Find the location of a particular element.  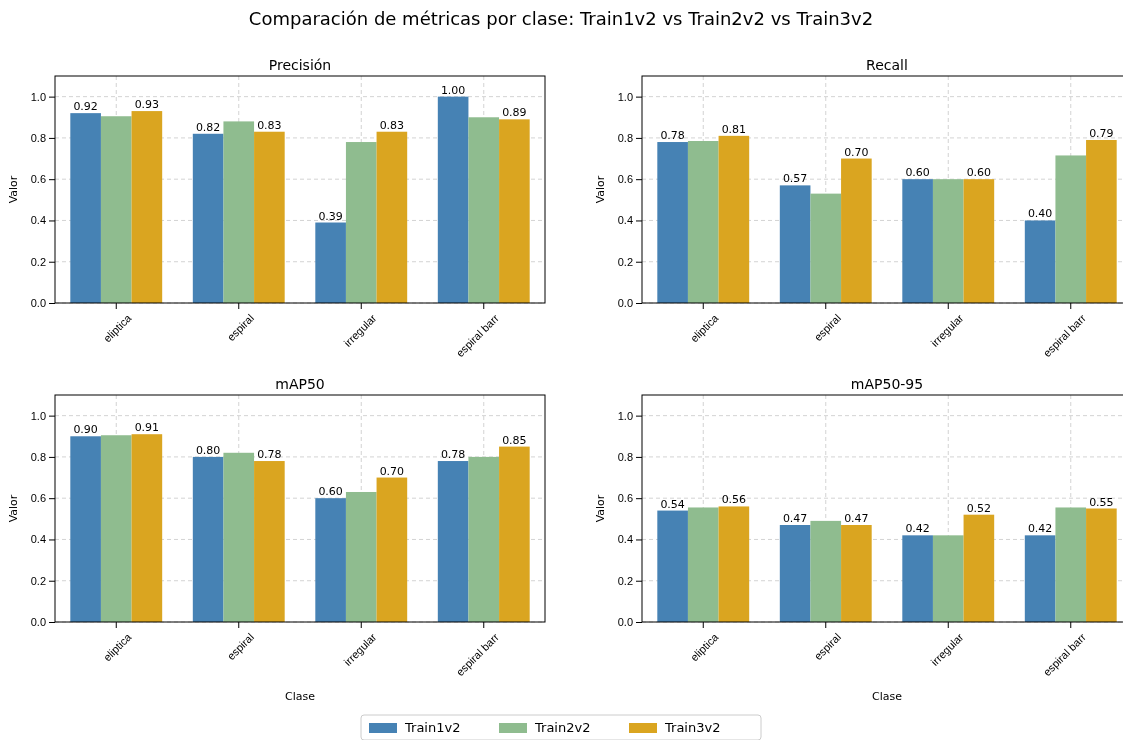

data-label: 0.80 is located at coordinates (208, 450).